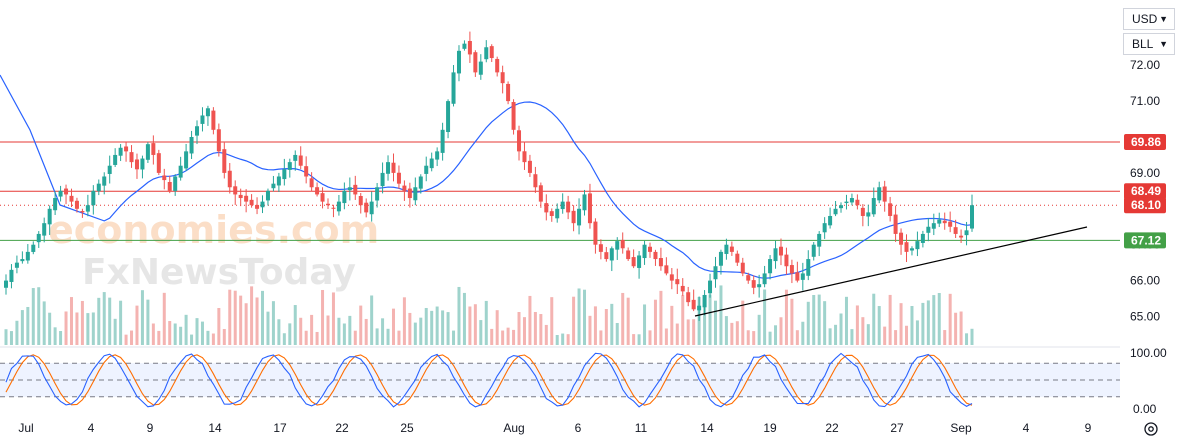 The height and width of the screenshot is (448, 1179). I want to click on price-badge-label-0: 69.86, so click(1146, 142).